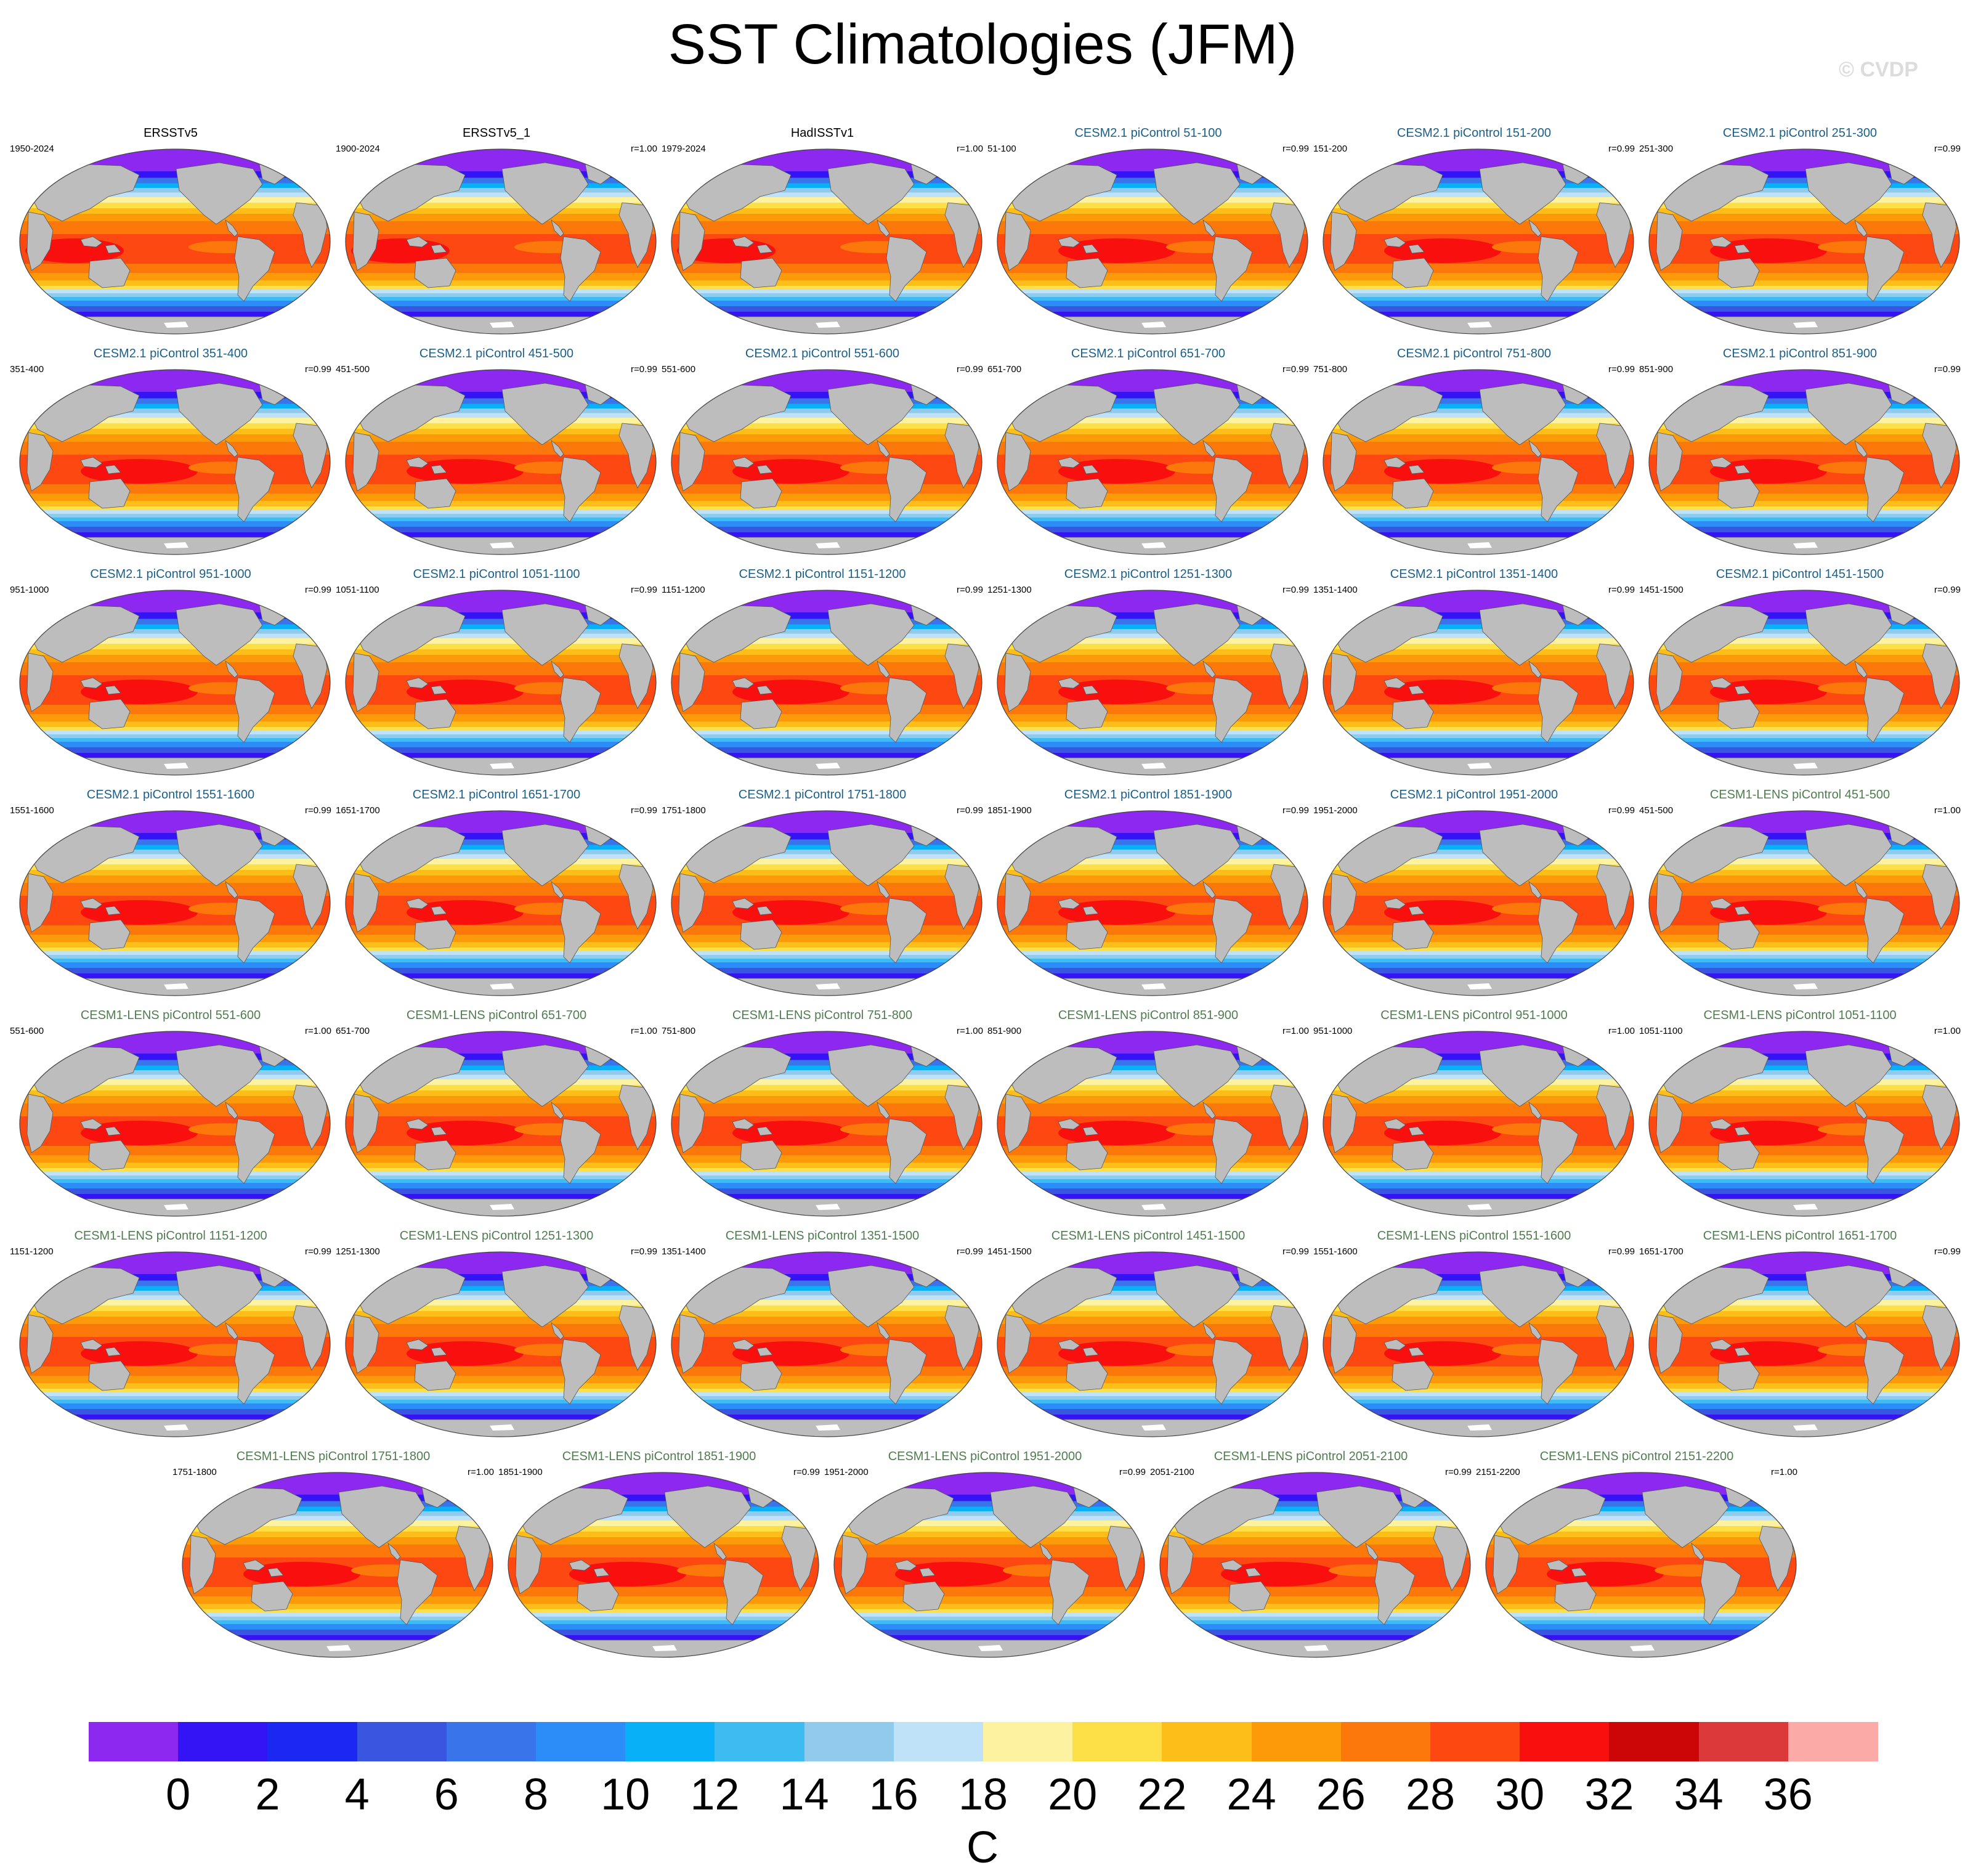 This screenshot has height=1876, width=1965. I want to click on panel-period: 451-500, so click(353, 370).